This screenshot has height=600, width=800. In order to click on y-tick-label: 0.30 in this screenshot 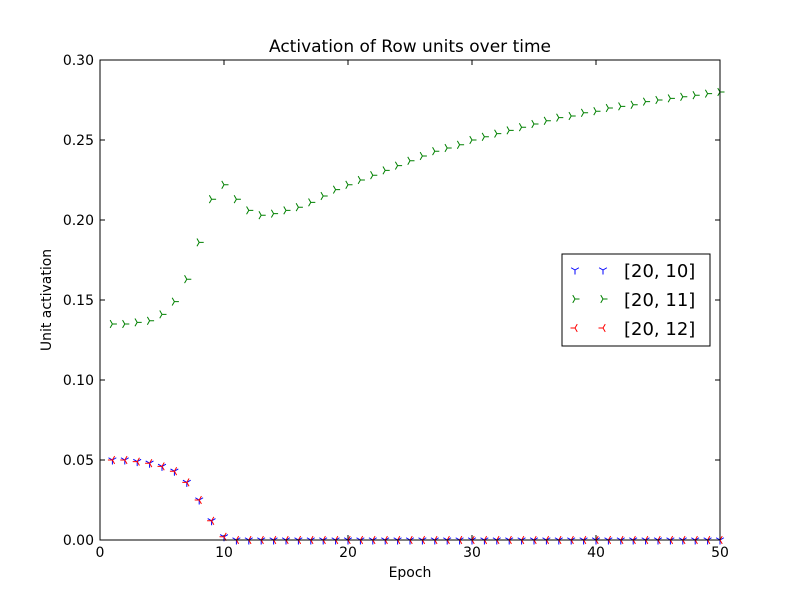, I will do `click(78, 61)`.